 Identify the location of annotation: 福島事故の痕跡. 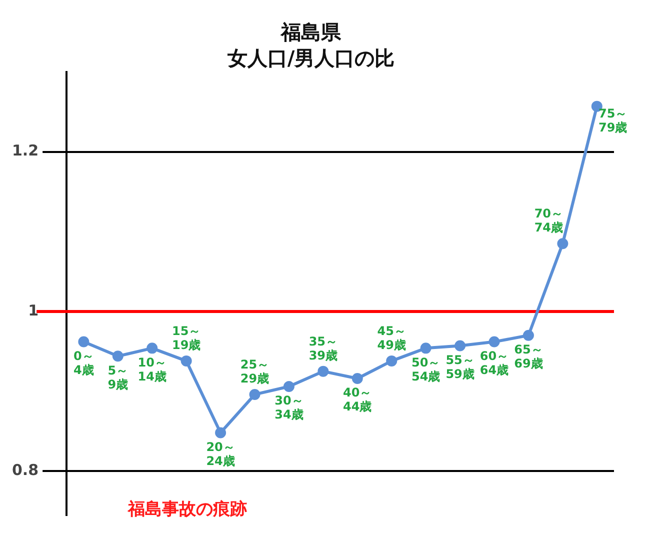
(187, 509).